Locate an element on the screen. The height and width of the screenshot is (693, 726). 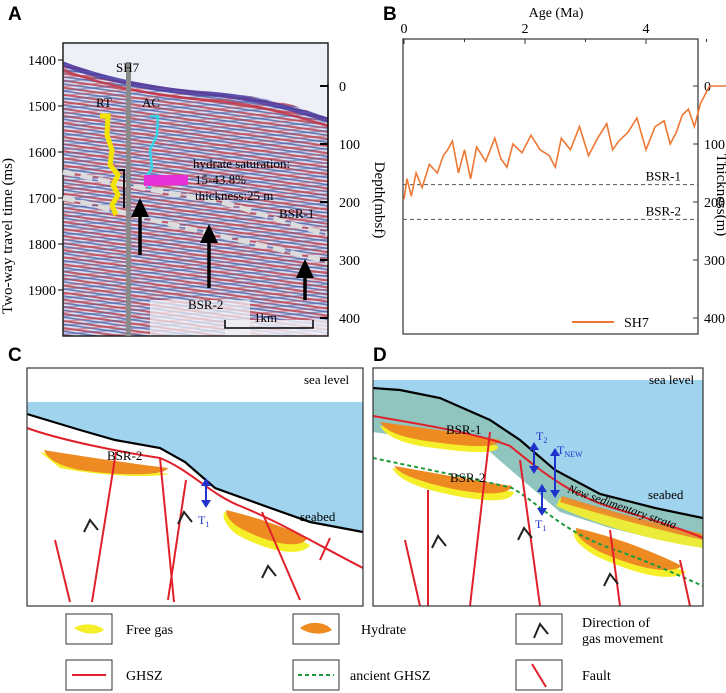
rt-label: RT is located at coordinates (104, 102).